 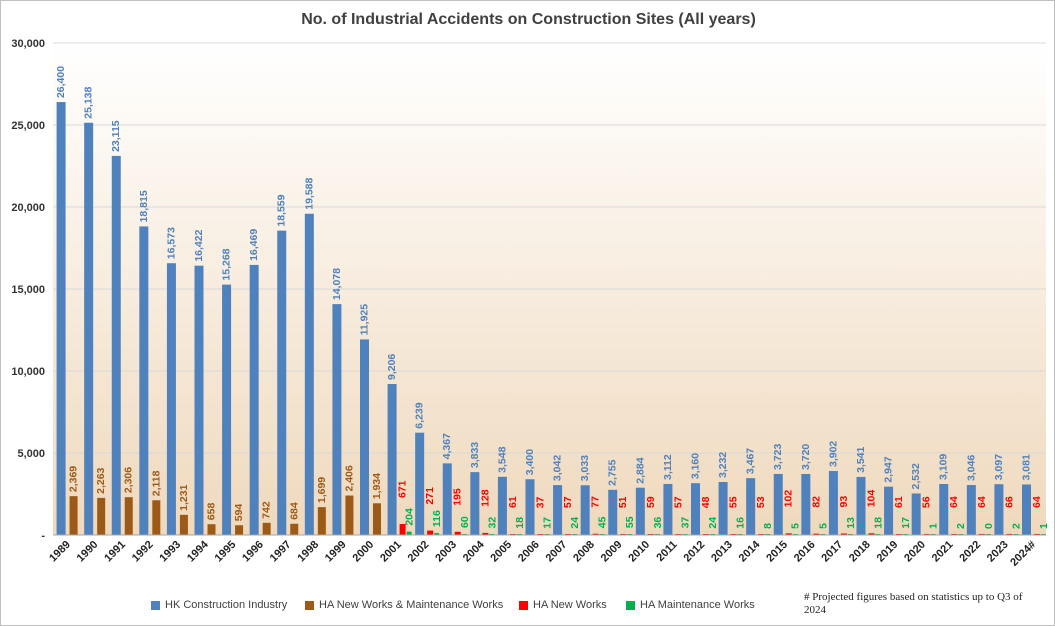 What do you see at coordinates (411, 605) in the screenshot?
I see `legend-label-ha-combined: HA New Works & Maintenance Works` at bounding box center [411, 605].